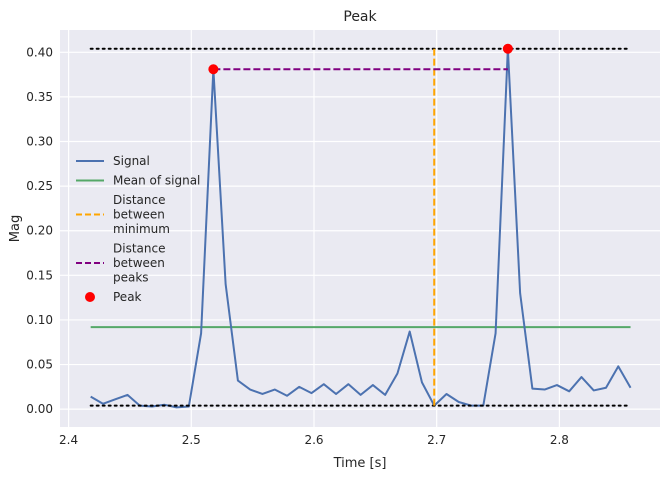  Describe the element at coordinates (131, 278) in the screenshot. I see `legend-label: peaks` at that location.